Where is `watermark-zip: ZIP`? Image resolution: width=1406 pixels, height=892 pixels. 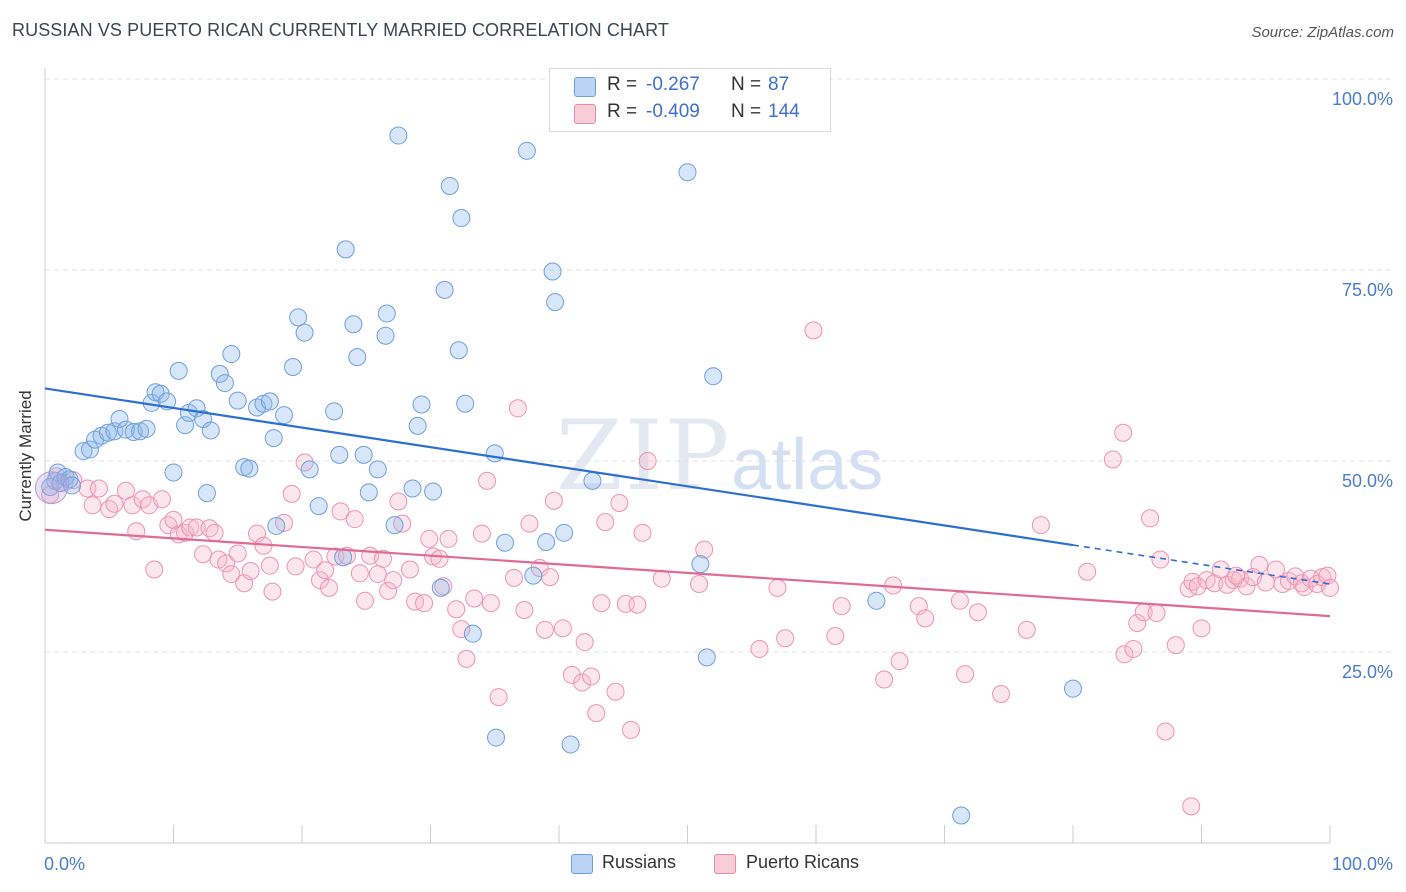 watermark-zip: ZIP is located at coordinates (644, 456).